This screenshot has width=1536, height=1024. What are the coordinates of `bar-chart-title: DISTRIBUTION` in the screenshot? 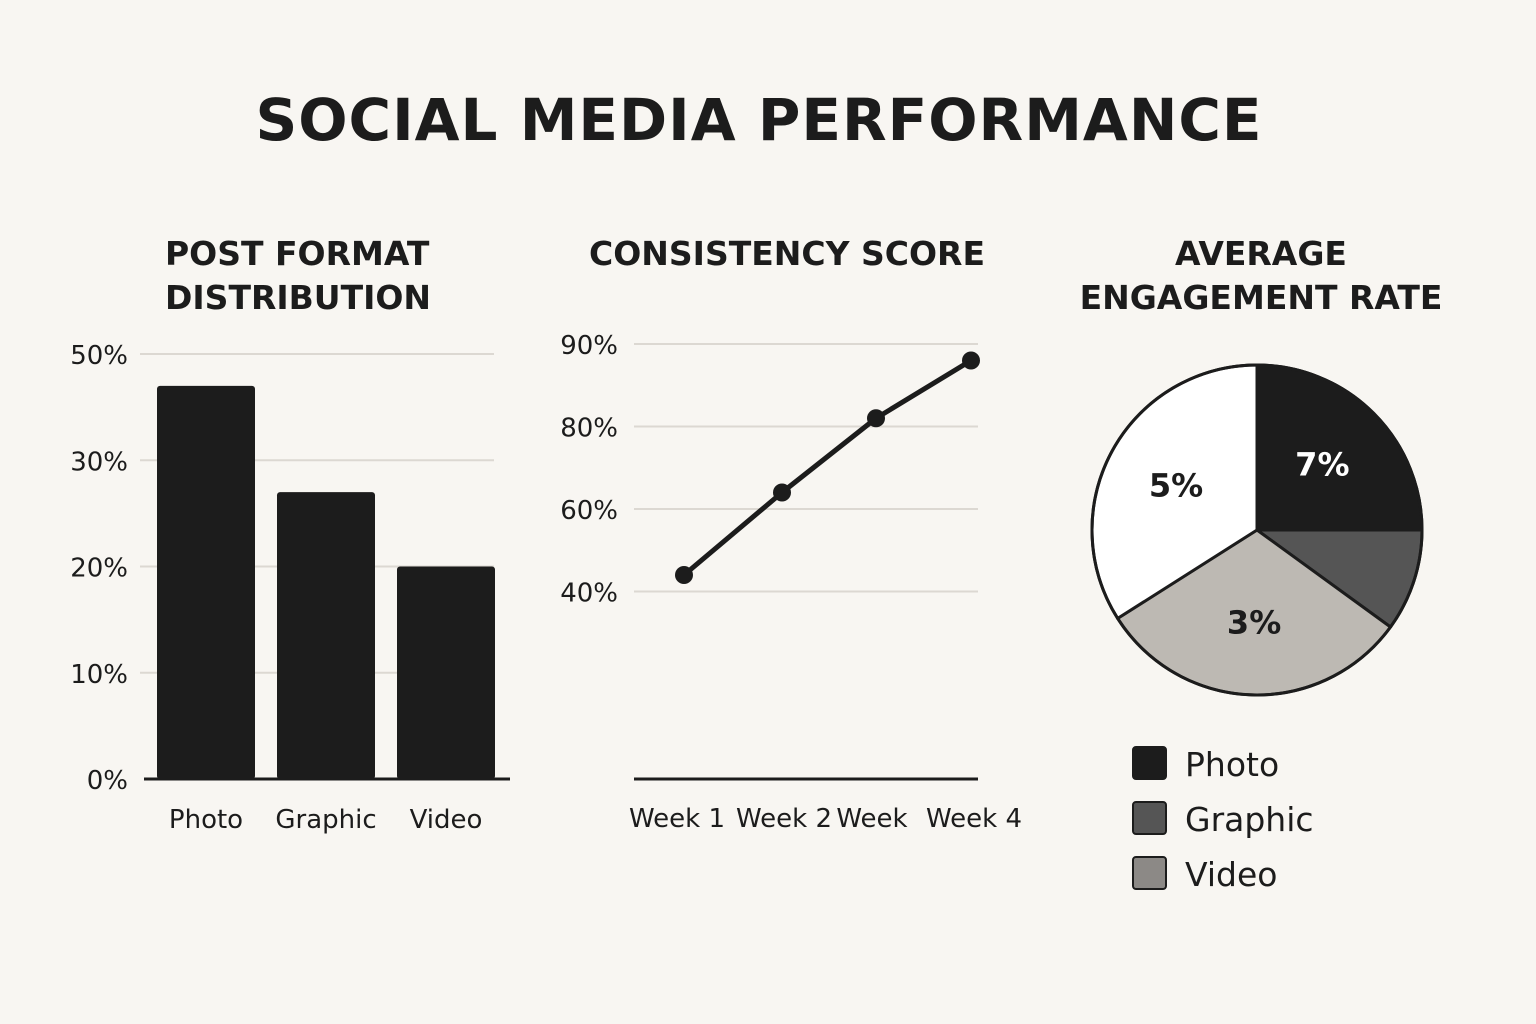 It's located at (298, 297).